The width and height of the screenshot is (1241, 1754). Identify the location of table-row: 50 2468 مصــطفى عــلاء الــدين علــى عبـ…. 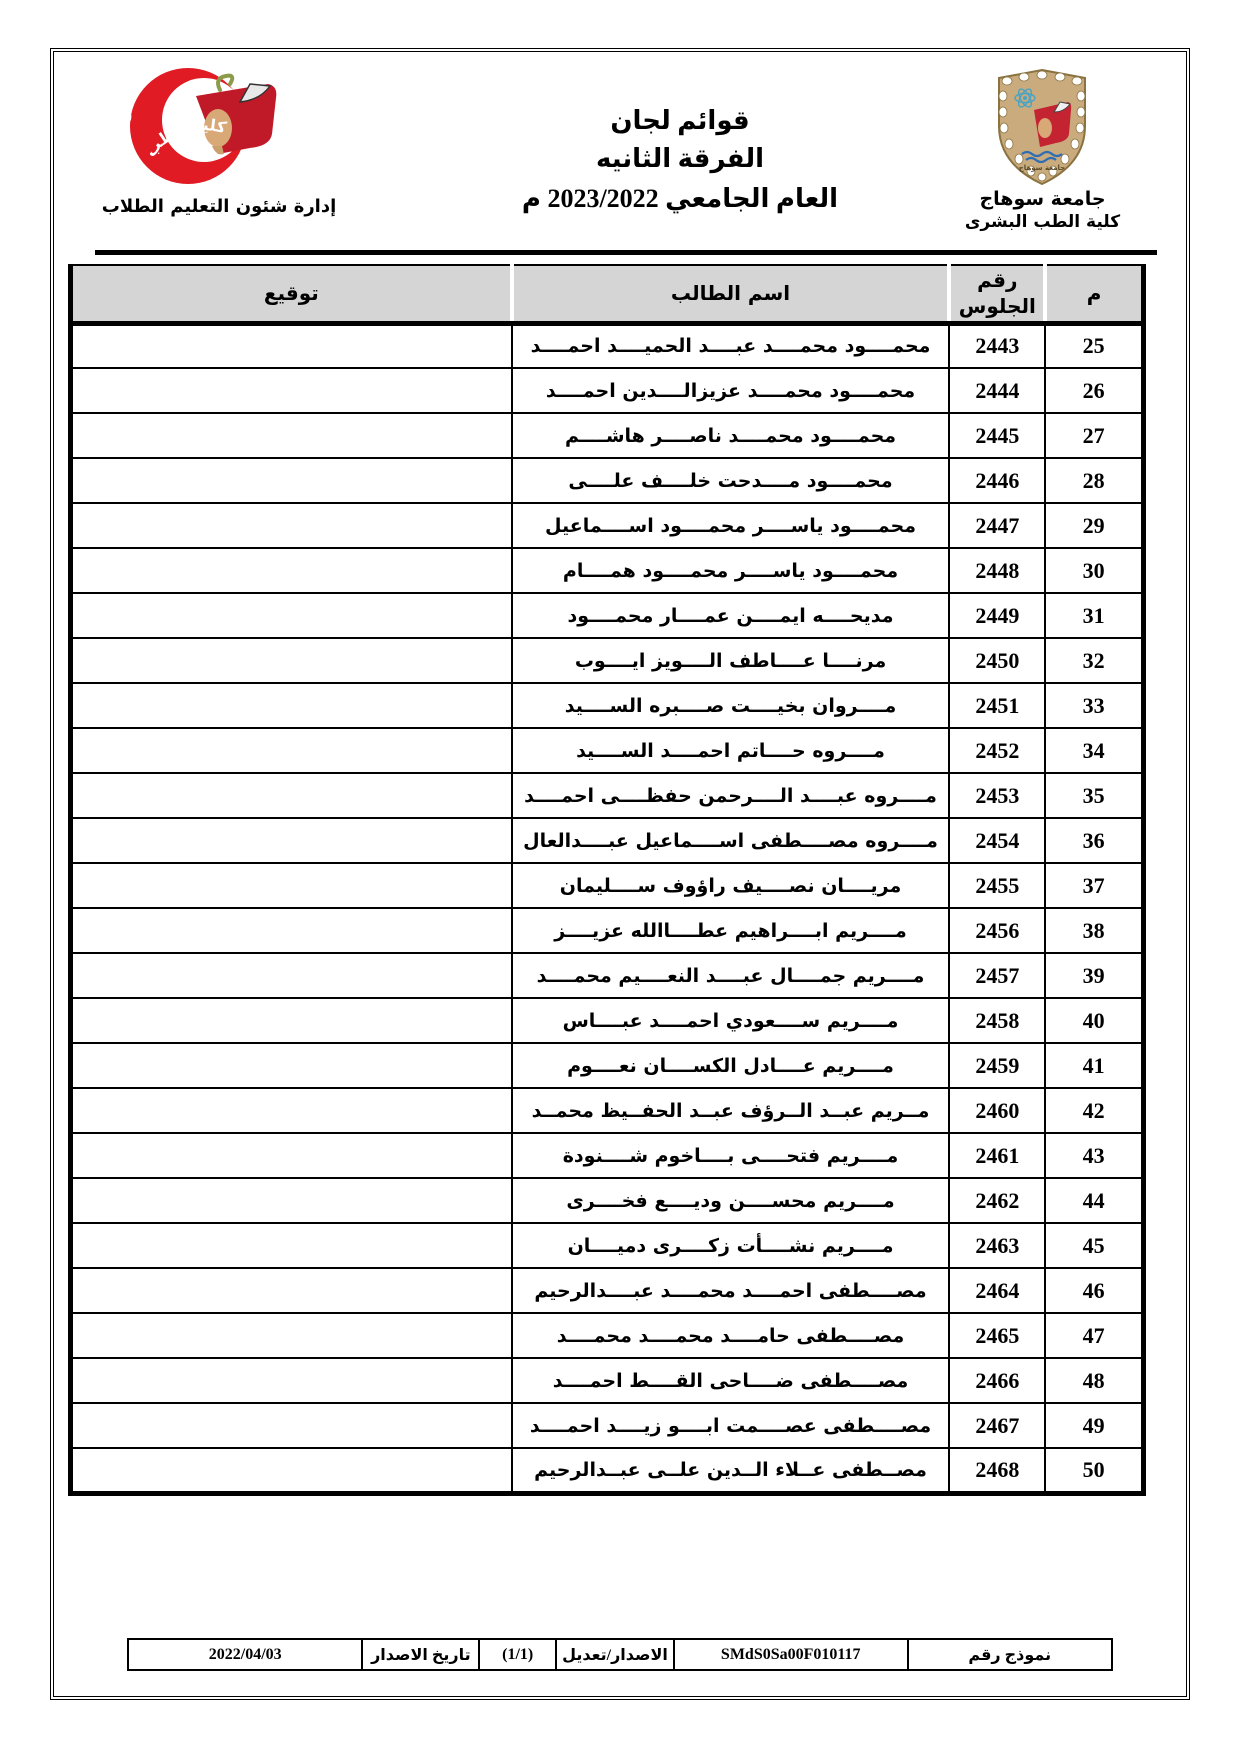
(607, 1470).